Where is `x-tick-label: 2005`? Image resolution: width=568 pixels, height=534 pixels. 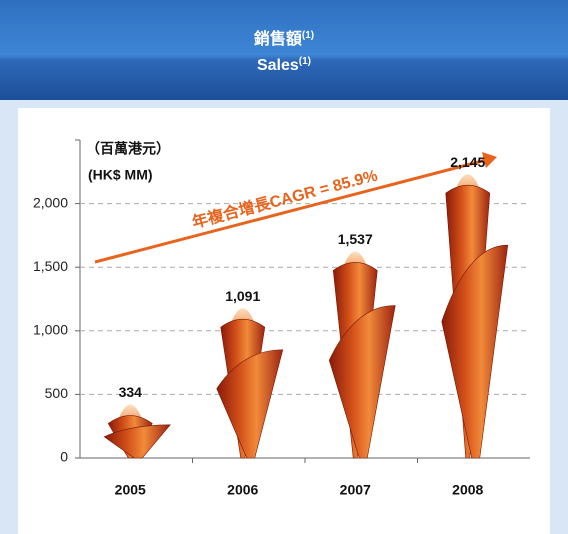
x-tick-label: 2005 is located at coordinates (130, 490).